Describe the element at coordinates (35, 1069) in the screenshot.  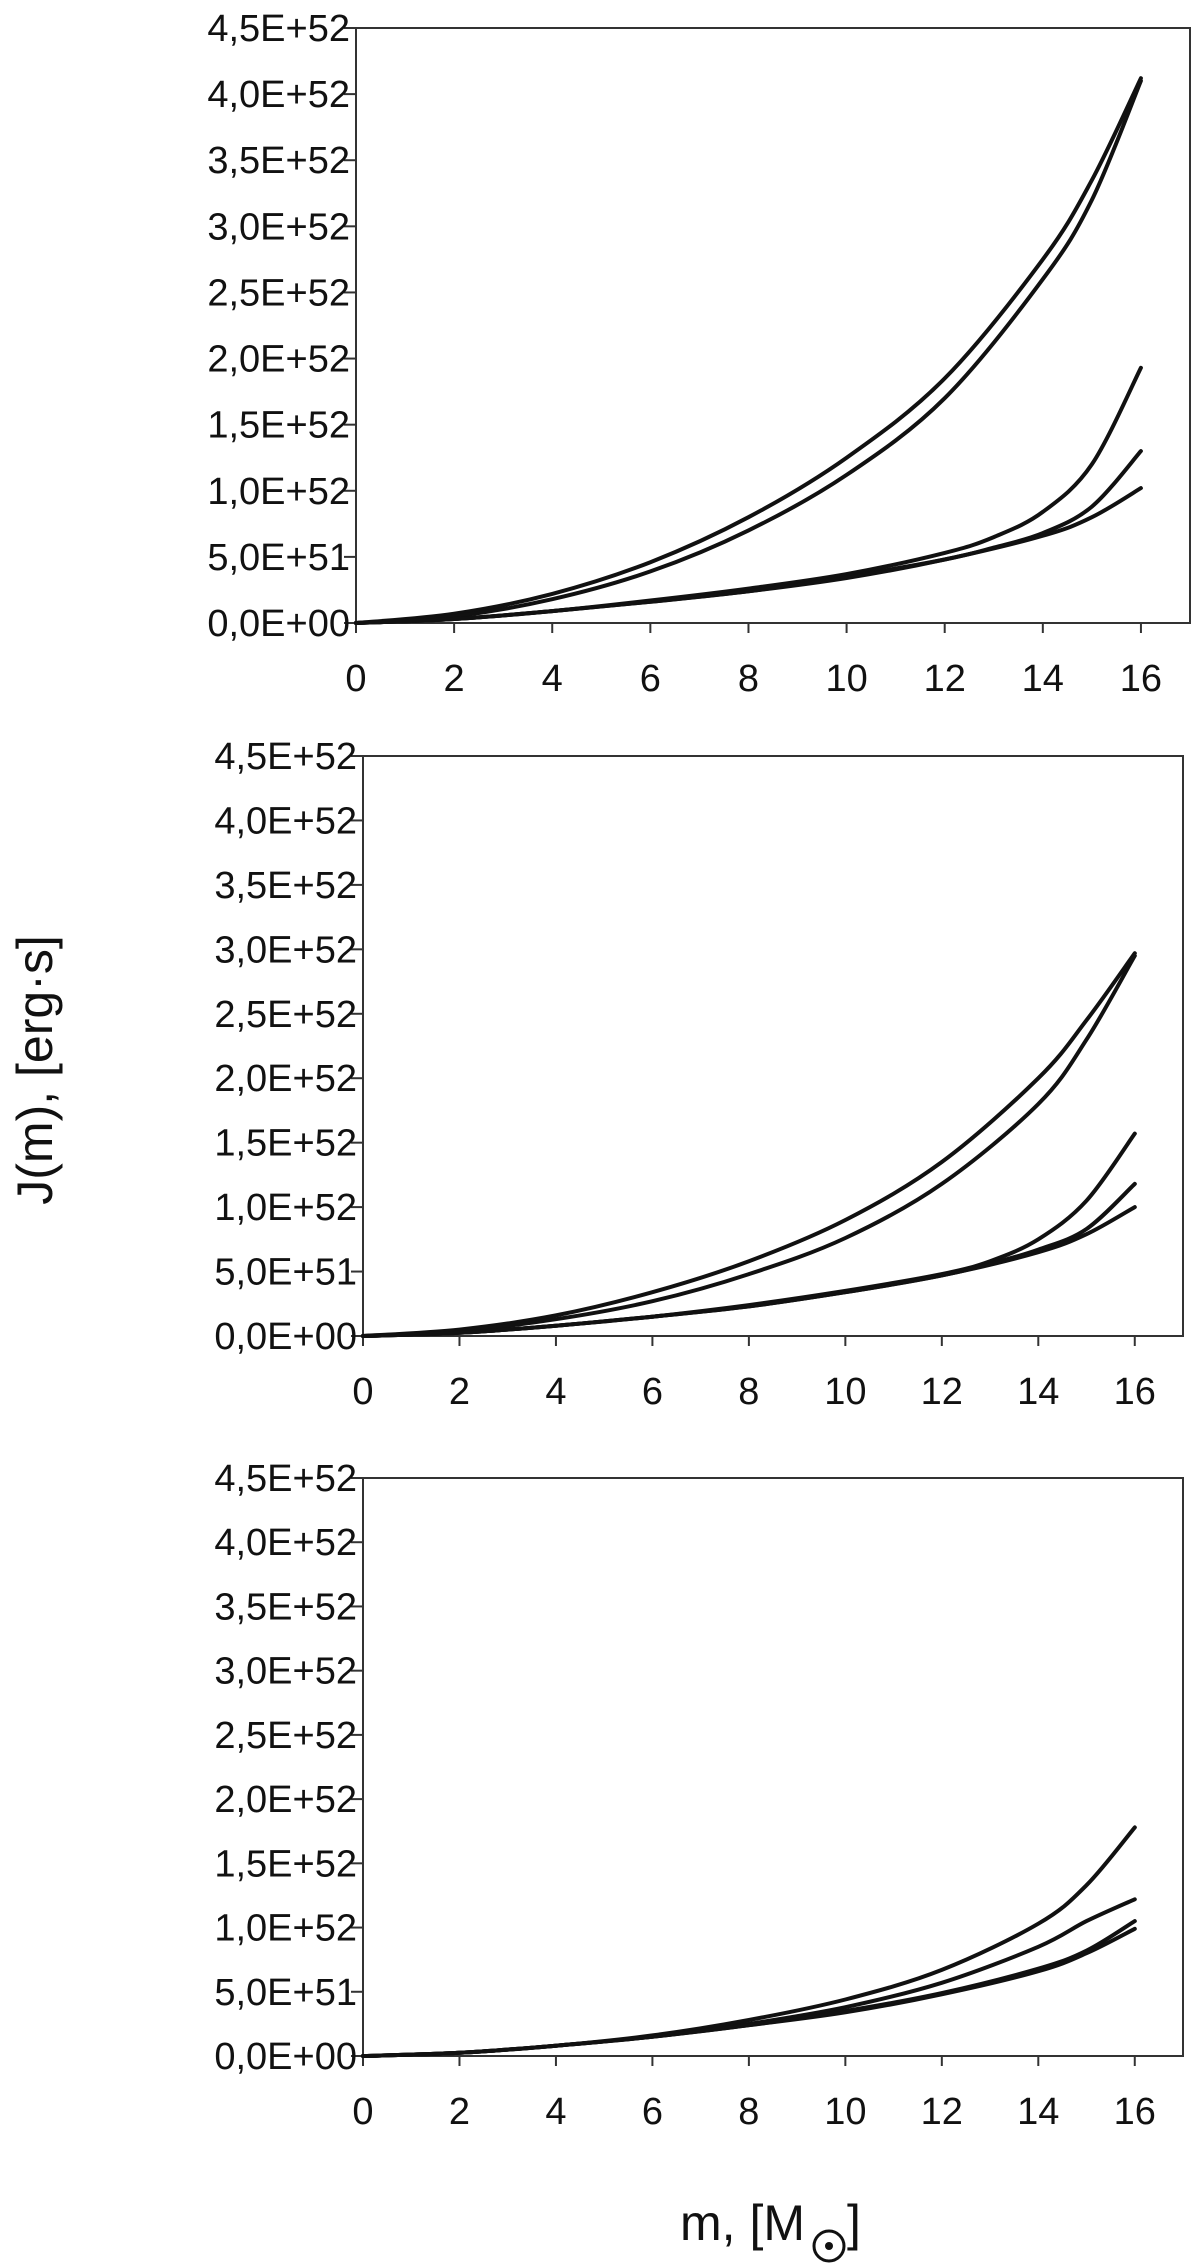
I see `y-axis-title: J(m), [erg·s]` at that location.